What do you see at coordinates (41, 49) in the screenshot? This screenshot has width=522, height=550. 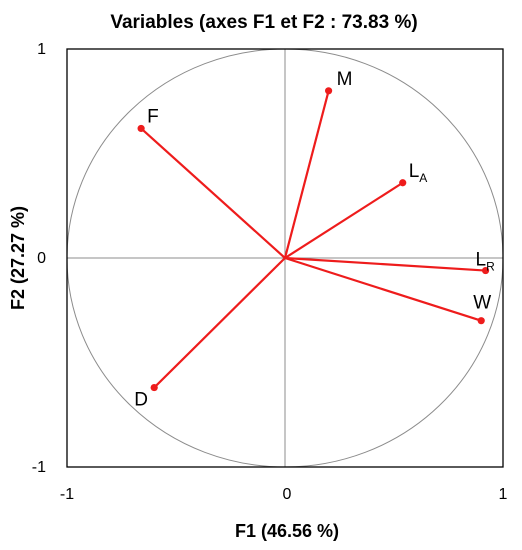 I see `y-tick-top: 1` at bounding box center [41, 49].